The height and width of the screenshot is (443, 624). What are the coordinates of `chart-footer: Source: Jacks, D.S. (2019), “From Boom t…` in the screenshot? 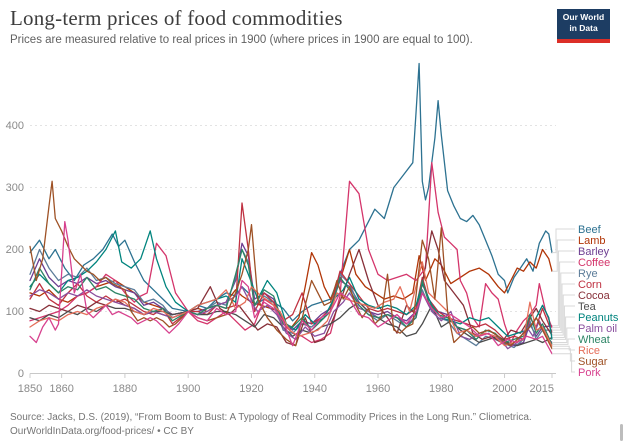 It's located at (310, 424).